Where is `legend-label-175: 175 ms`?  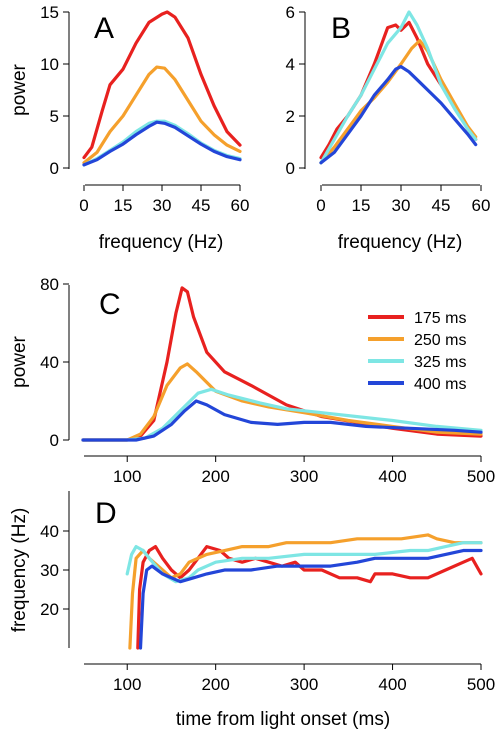 legend-label-175: 175 ms is located at coordinates (440, 318).